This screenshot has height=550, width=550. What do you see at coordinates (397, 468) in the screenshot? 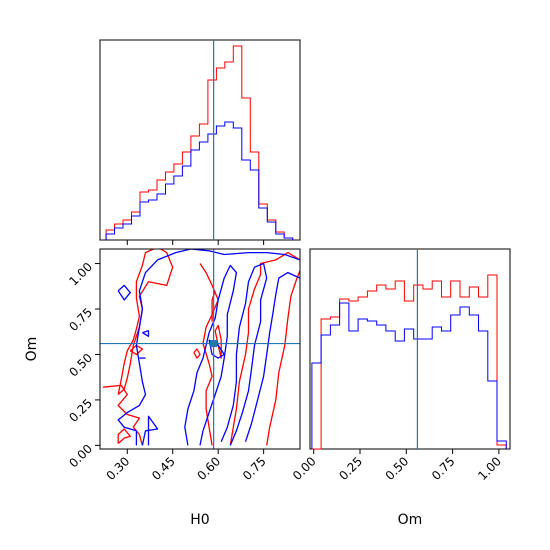
I see `om-marginal-xtick-label-2: 0.50` at bounding box center [397, 468].